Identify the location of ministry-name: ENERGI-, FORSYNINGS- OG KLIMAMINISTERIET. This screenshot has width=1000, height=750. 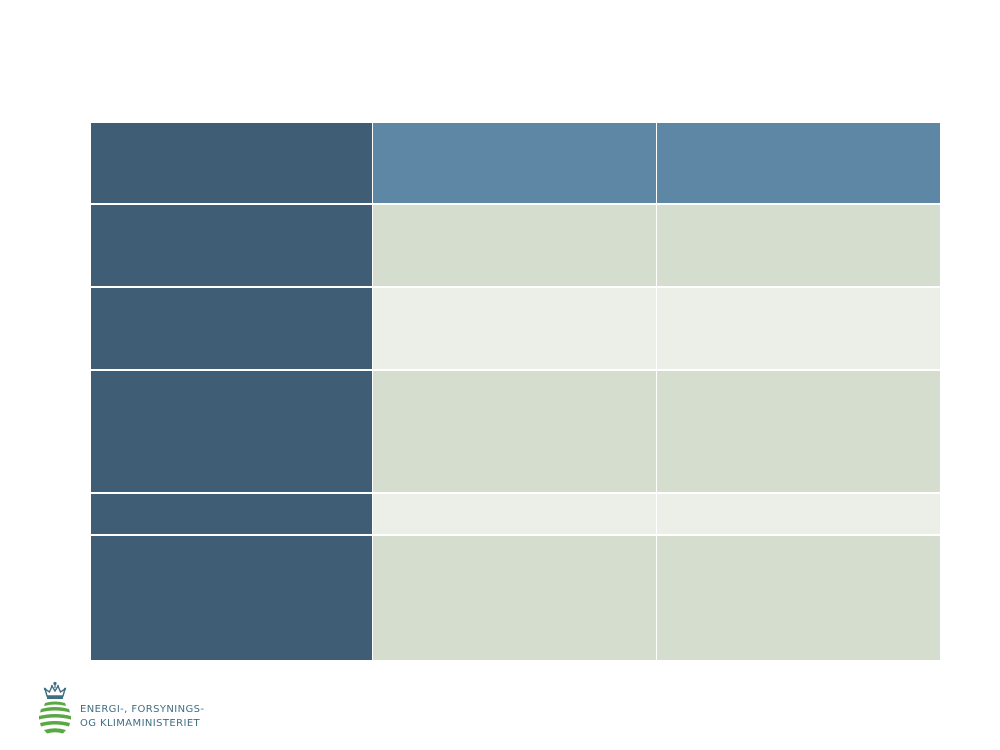
(142, 717).